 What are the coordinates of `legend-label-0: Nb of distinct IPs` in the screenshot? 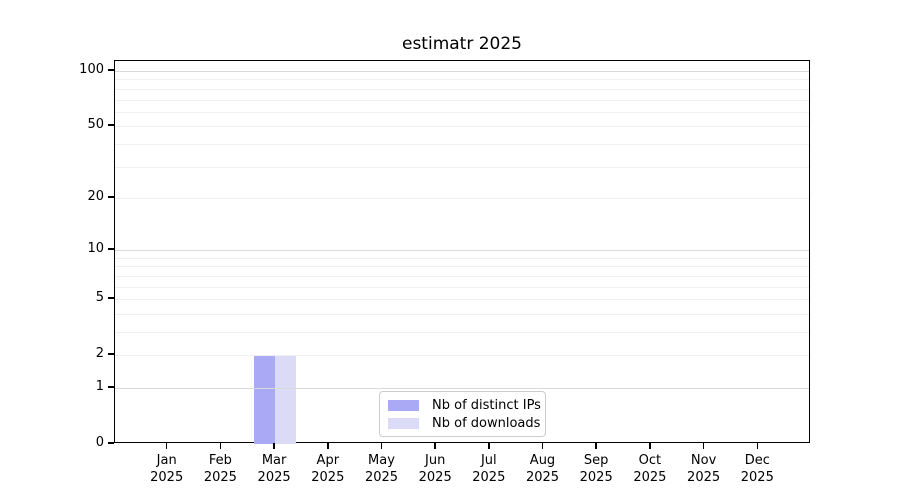 It's located at (486, 406).